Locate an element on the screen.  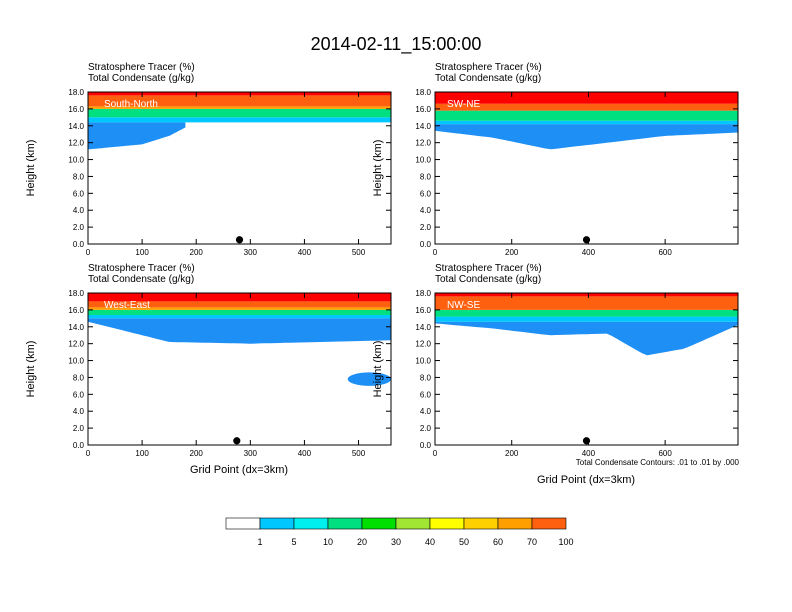
panel-label: SW-NE is located at coordinates (463, 104).